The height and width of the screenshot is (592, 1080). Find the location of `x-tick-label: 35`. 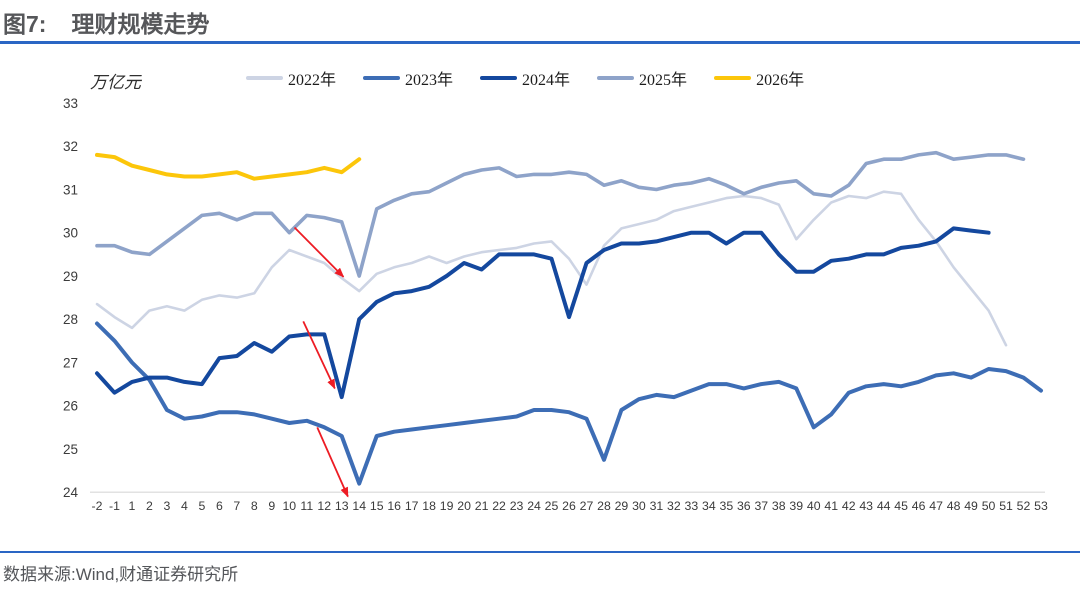

x-tick-label: 35 is located at coordinates (726, 506).